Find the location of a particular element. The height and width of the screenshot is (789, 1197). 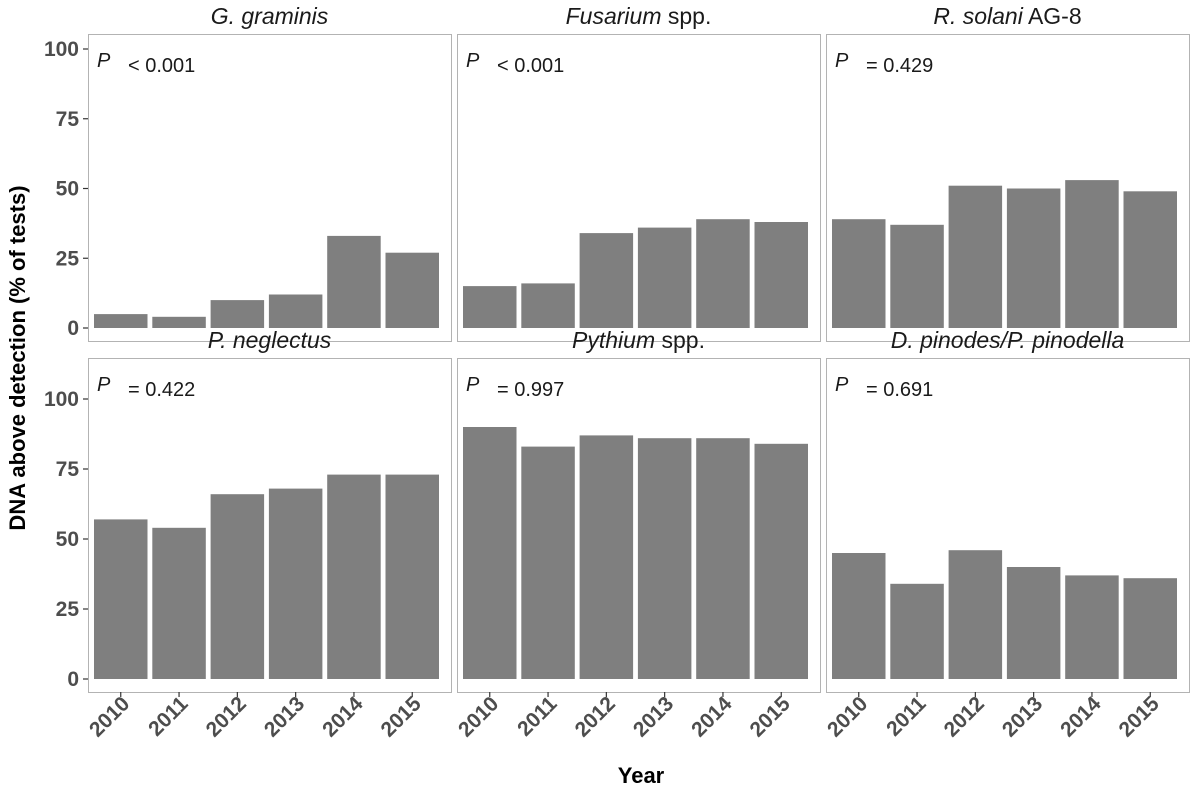

p-value: = 0.422 is located at coordinates (161, 390).